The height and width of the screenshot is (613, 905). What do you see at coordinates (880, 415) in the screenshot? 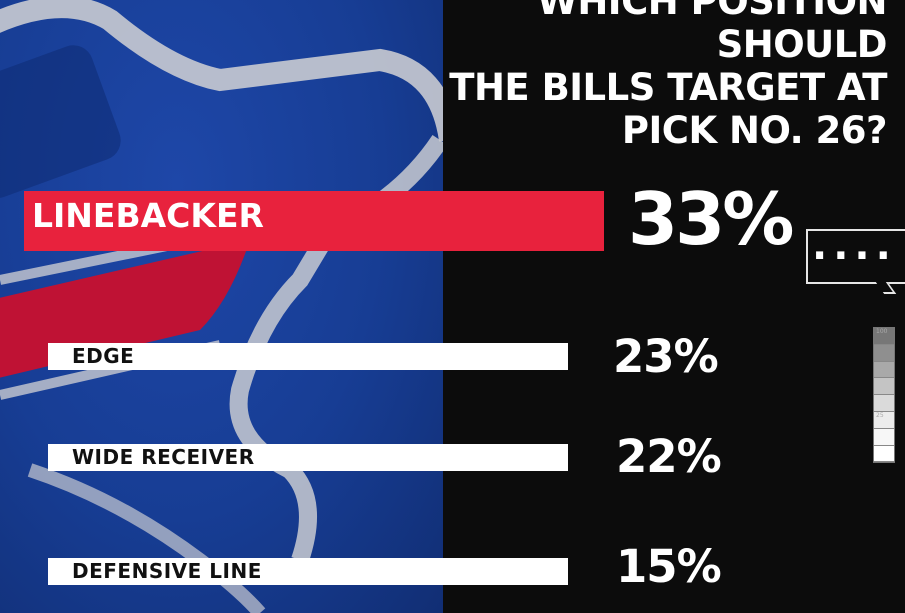
I see `meter-tick-25: 25` at bounding box center [880, 415].